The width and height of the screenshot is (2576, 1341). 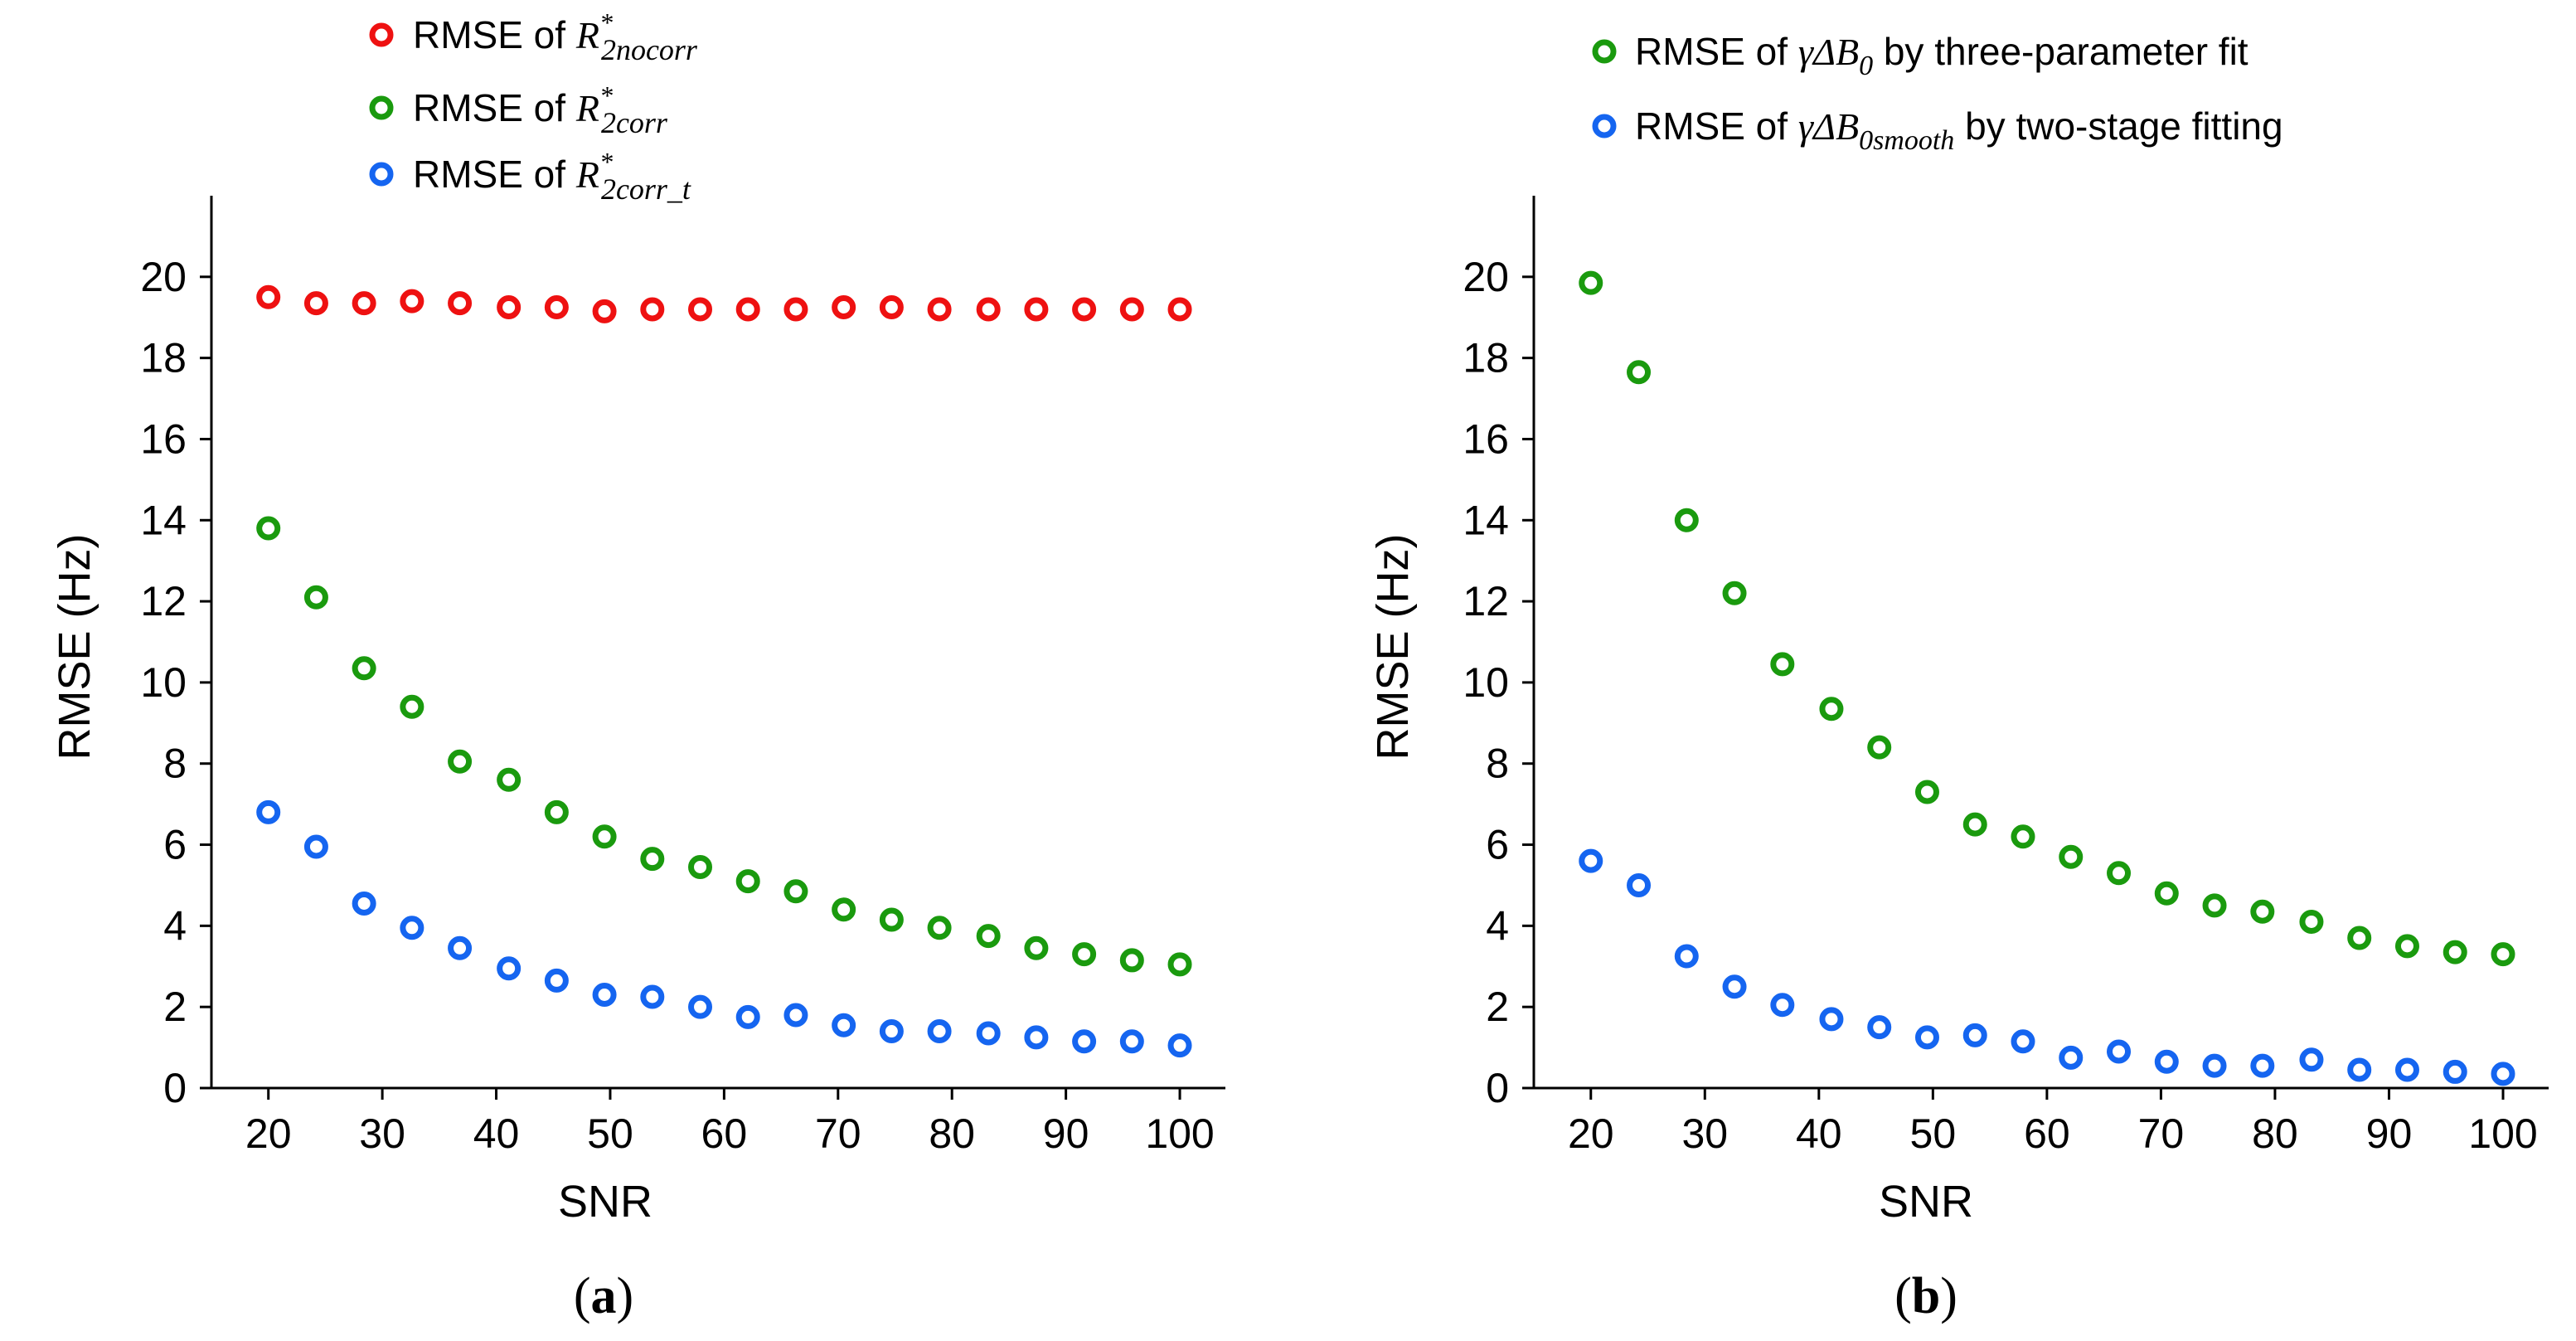 I want to click on b-y-tick-label: 4, so click(x=1497, y=926).